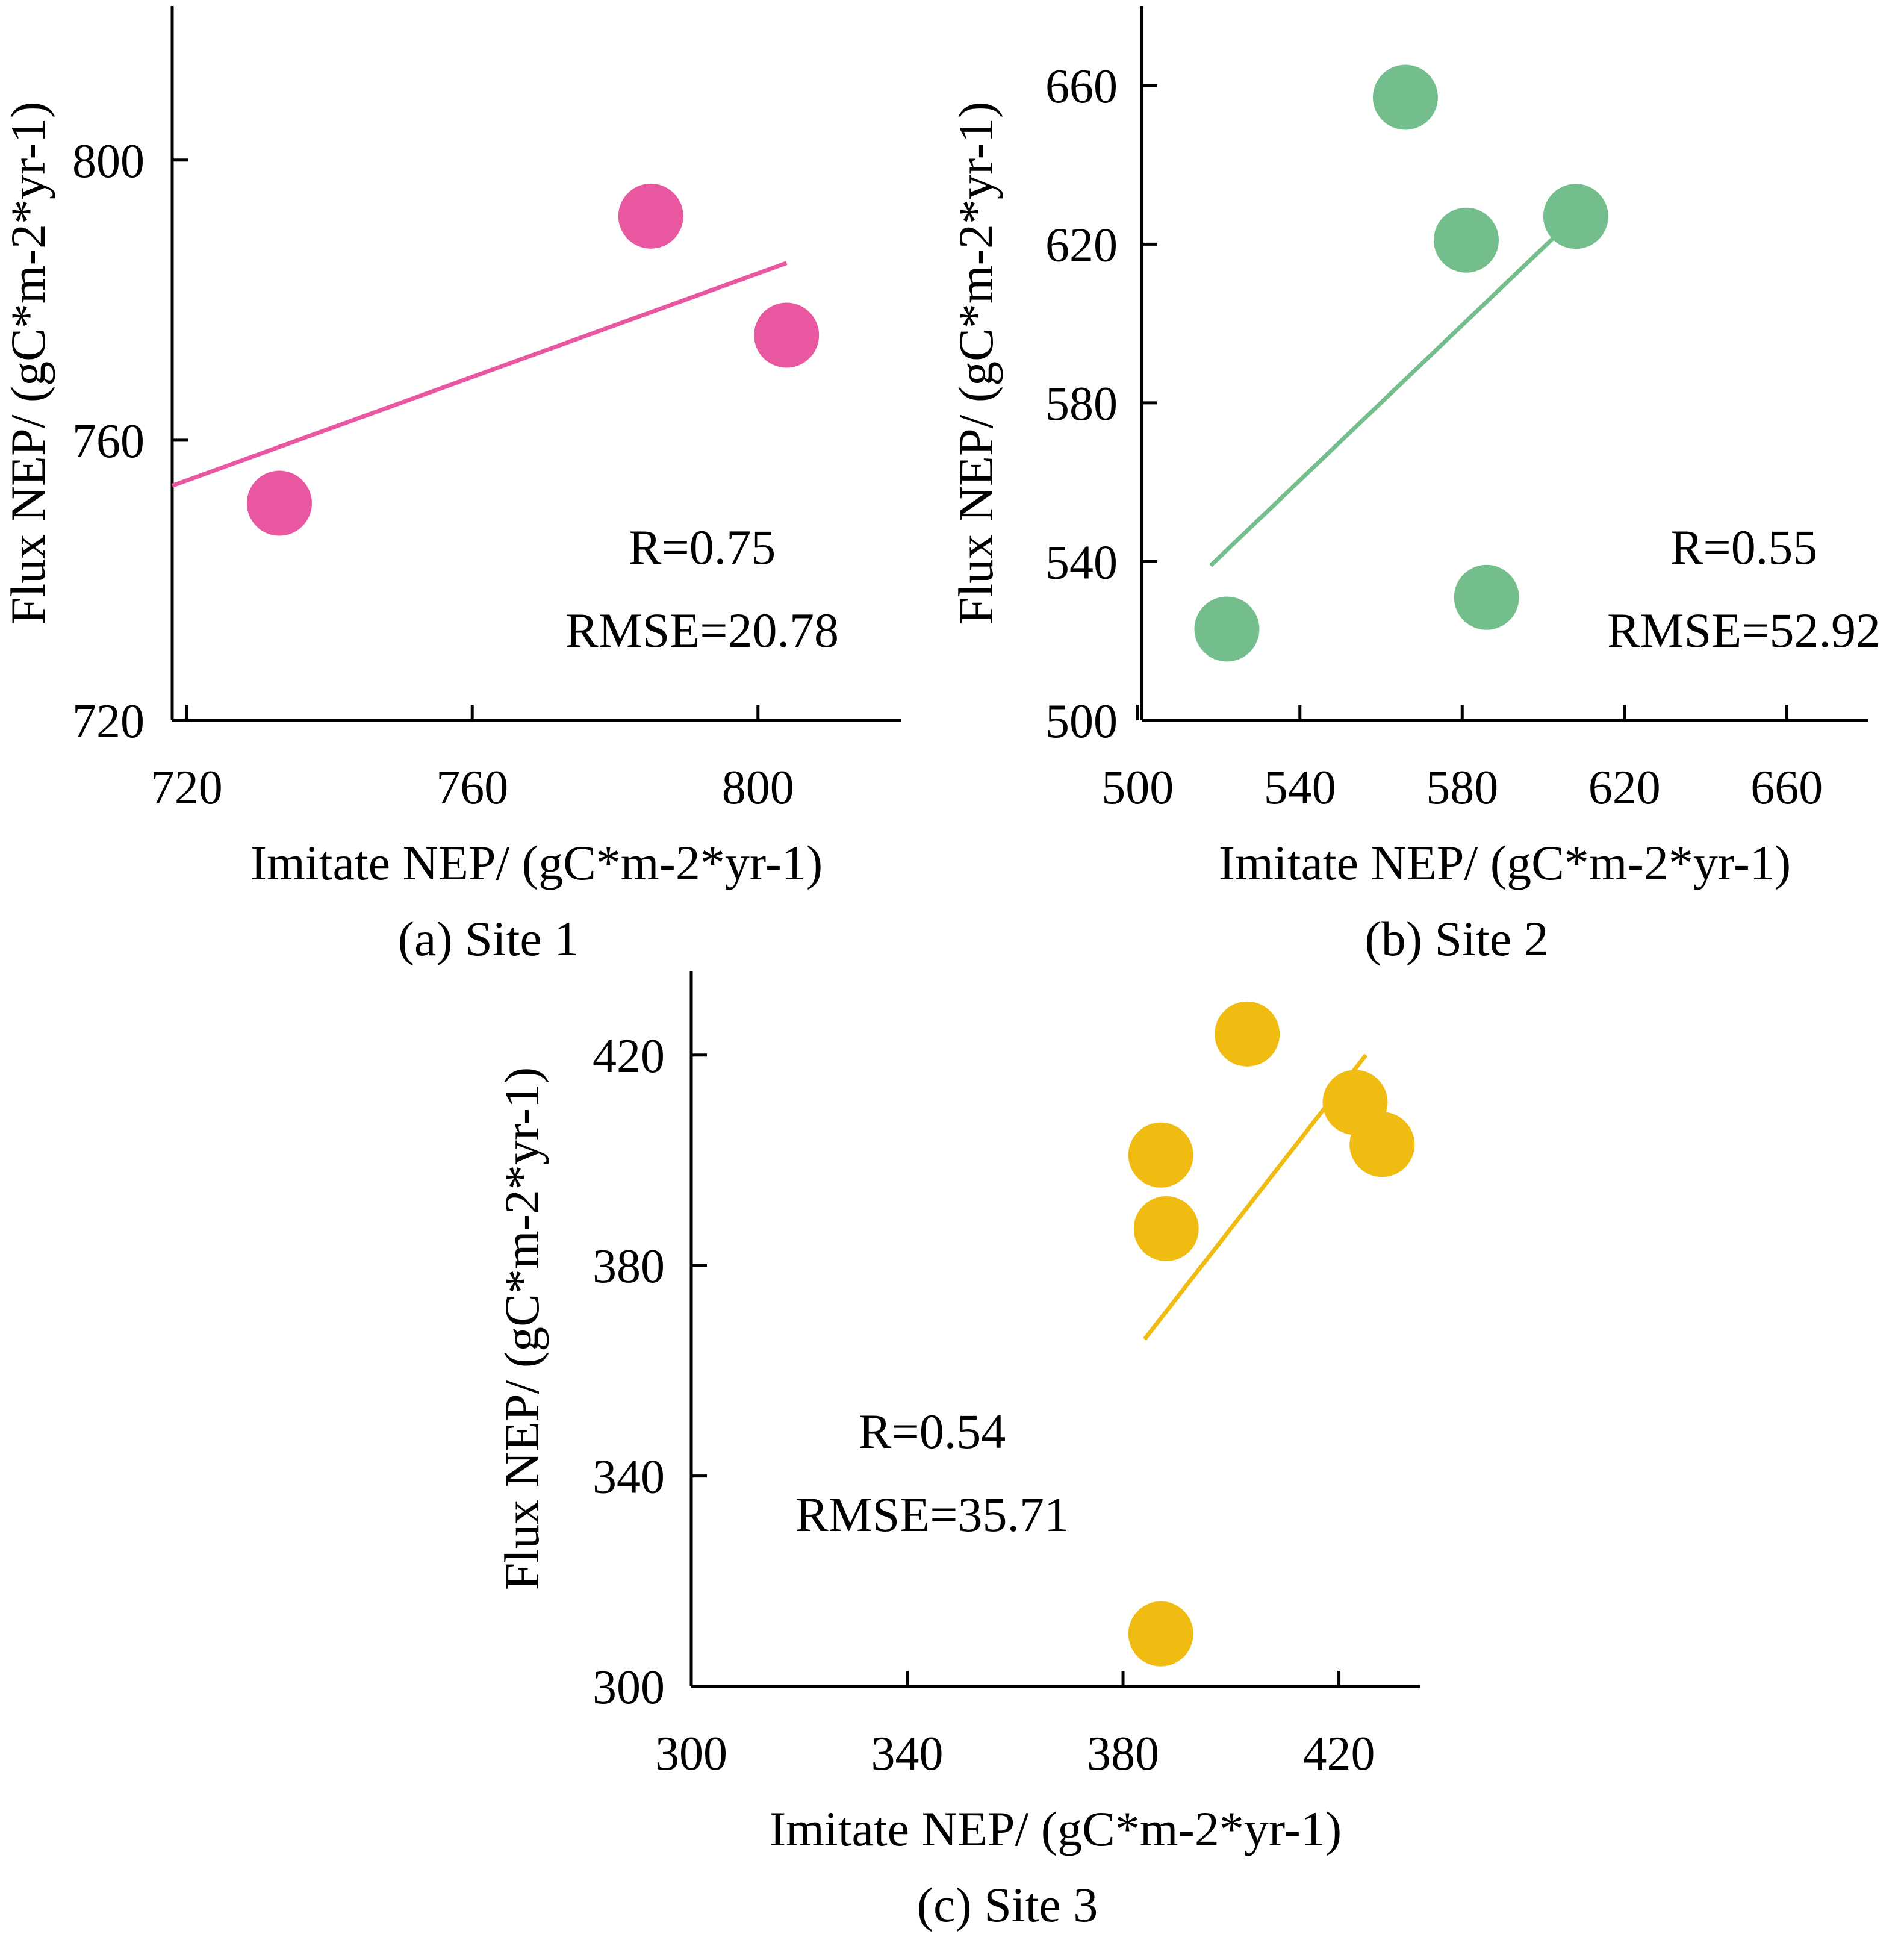 Image resolution: width=1904 pixels, height=1943 pixels. Describe the element at coordinates (108, 161) in the screenshot. I see `y-tick-label: 800` at that location.